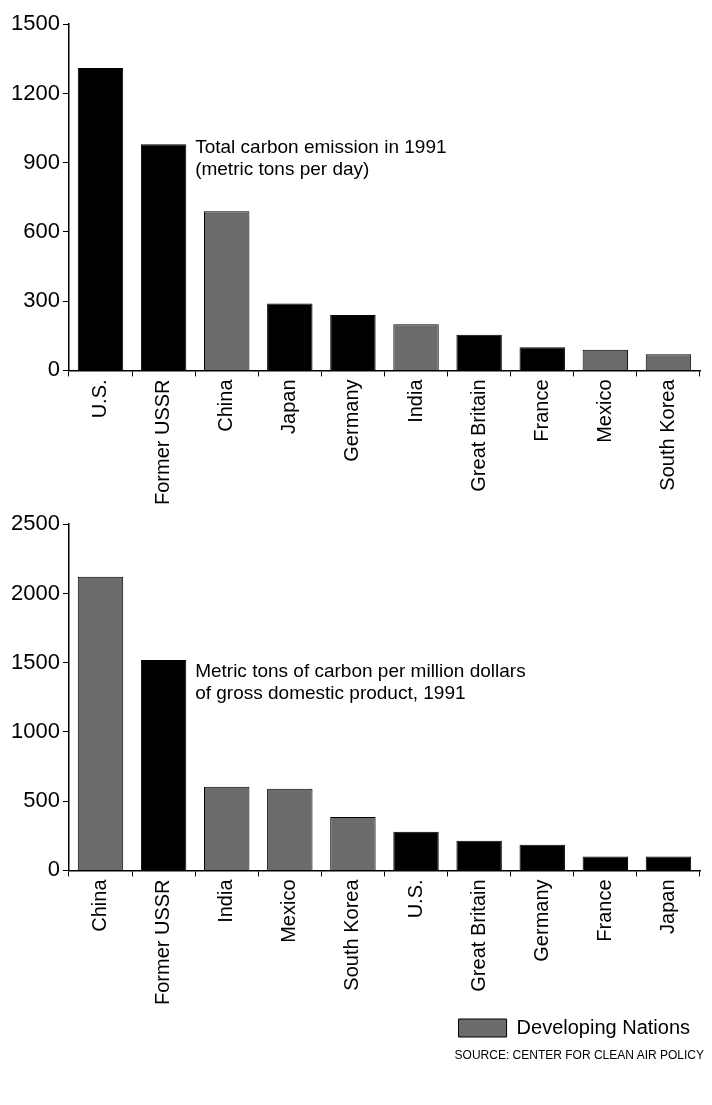 The height and width of the screenshot is (1105, 712). Describe the element at coordinates (321, 158) in the screenshot. I see `text: Total carbon emission in 1991 (metric tons per day)` at that location.